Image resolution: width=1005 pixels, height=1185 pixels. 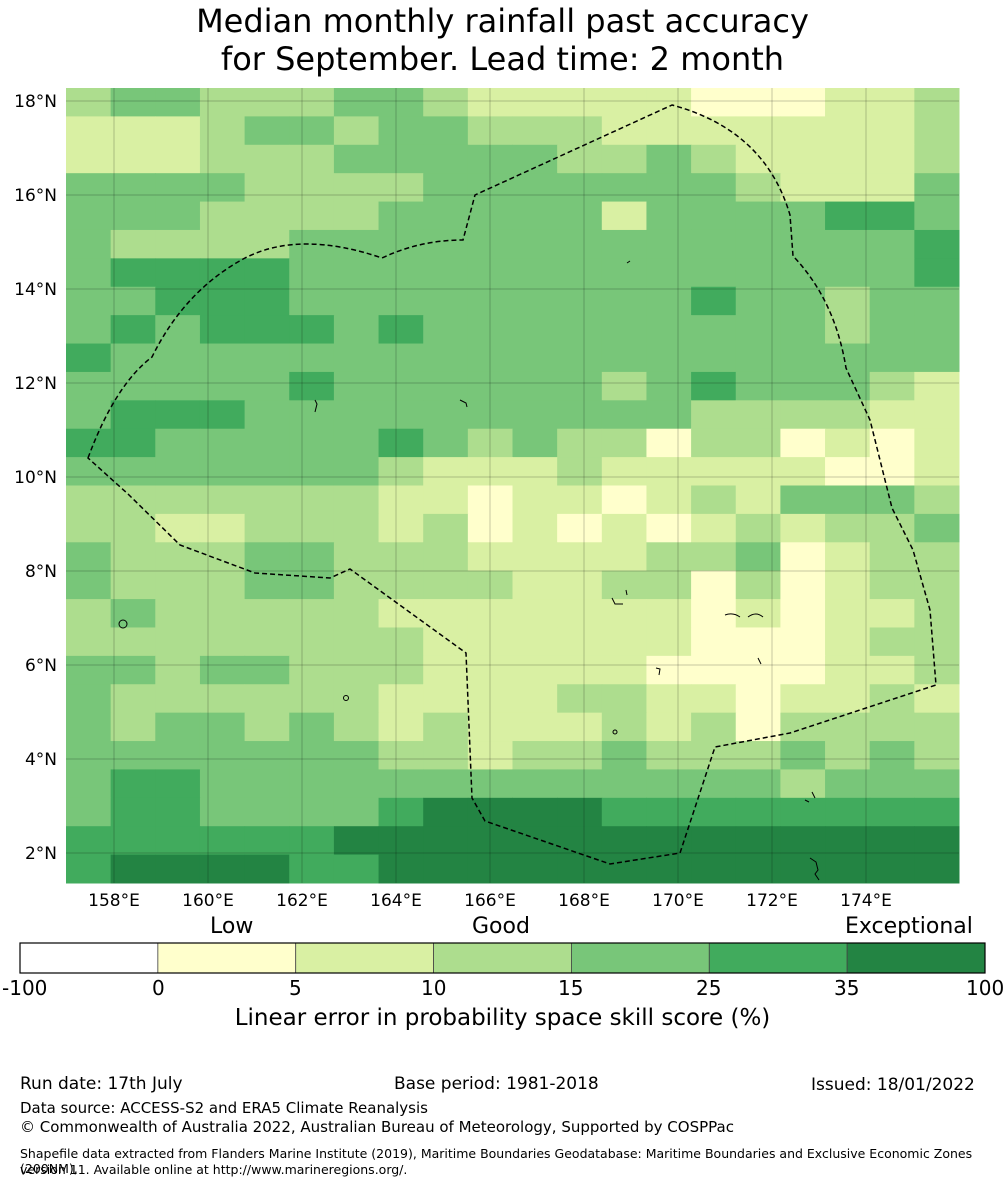 What do you see at coordinates (814, 869) in the screenshot?
I see `island-shape` at bounding box center [814, 869].